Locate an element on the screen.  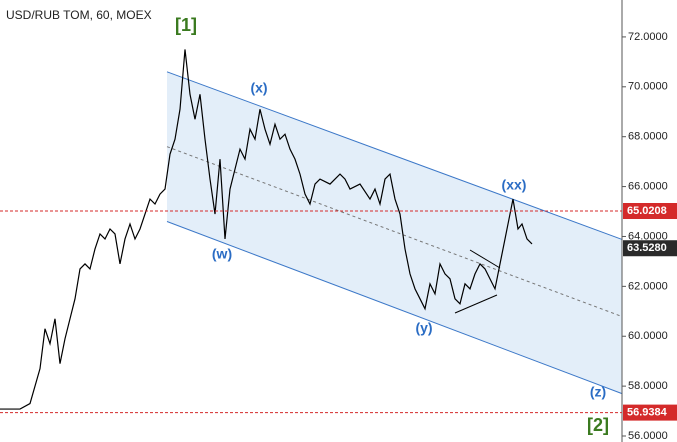
y-tick-label: 72.0000 is located at coordinates (648, 37).